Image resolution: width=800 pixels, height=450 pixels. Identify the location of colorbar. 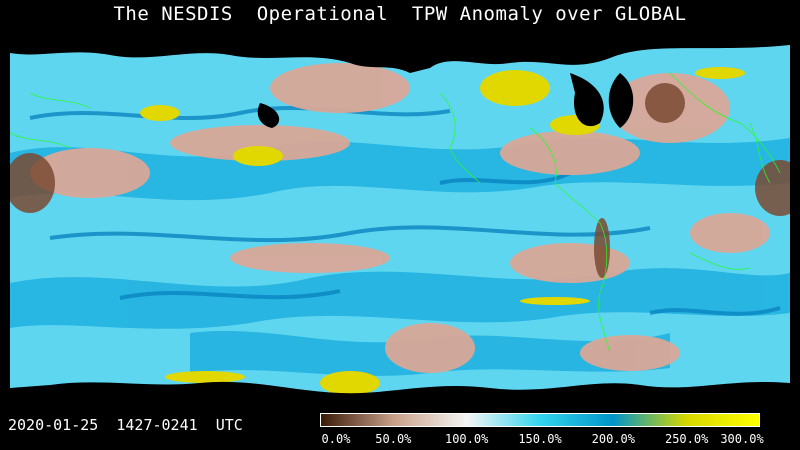
(540, 420).